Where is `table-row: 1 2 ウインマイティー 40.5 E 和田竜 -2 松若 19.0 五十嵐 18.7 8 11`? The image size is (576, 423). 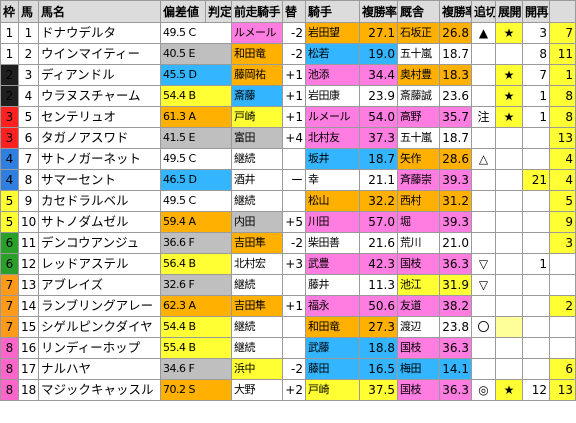 table-row: 1 2 ウインマイティー 40.5 E 和田竜 -2 松若 19.0 五十嵐 18.7 8 11 is located at coordinates (288, 54).